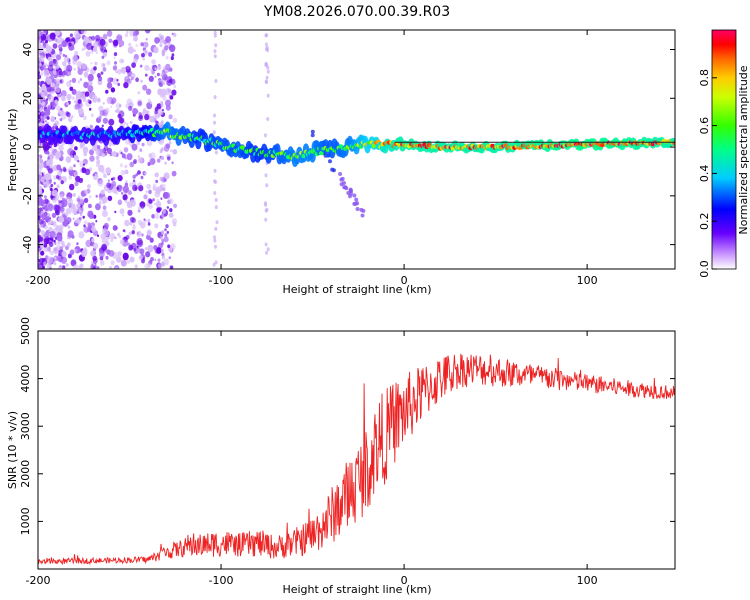 The height and width of the screenshot is (600, 750). Describe the element at coordinates (38, 280) in the screenshot. I see `spectrogram-x-tick-label: -200` at that location.